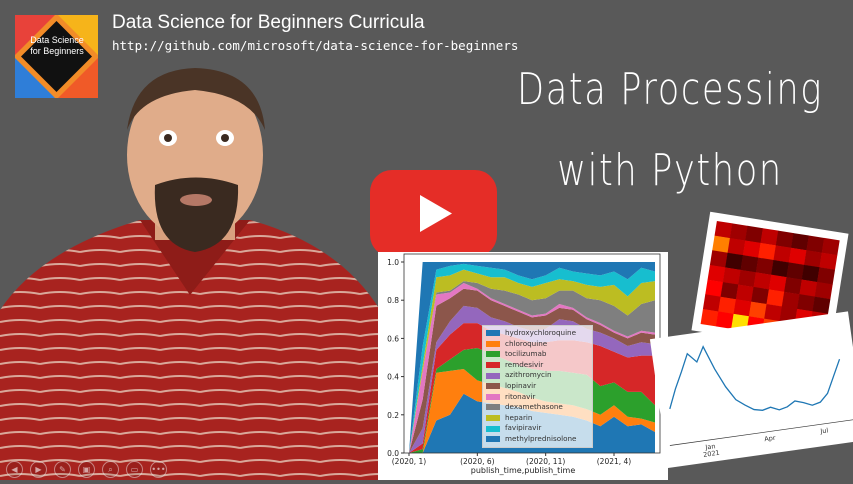 The image size is (853, 484). I want to click on legend-entry: heparin, so click(537, 418).